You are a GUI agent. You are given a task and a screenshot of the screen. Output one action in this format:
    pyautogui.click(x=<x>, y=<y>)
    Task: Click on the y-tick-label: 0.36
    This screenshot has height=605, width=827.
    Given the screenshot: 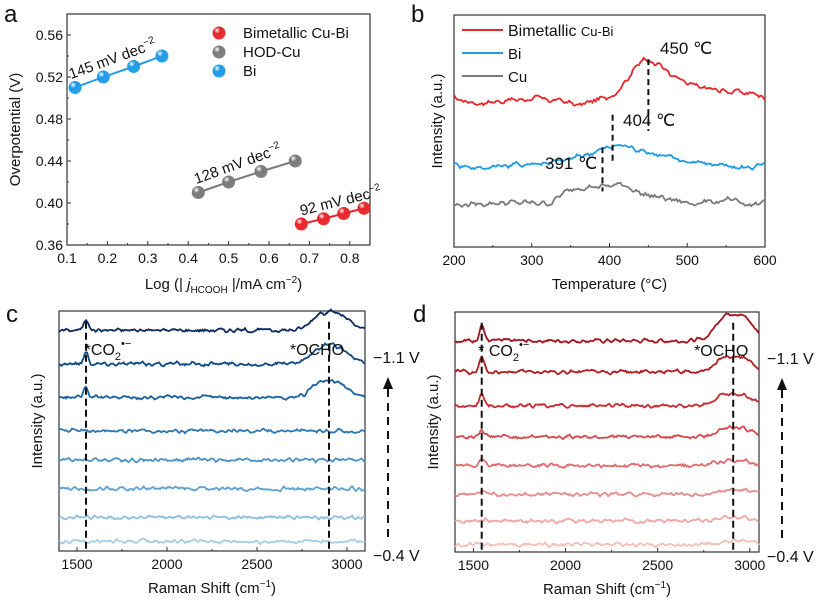 What is the action you would take?
    pyautogui.click(x=49, y=245)
    